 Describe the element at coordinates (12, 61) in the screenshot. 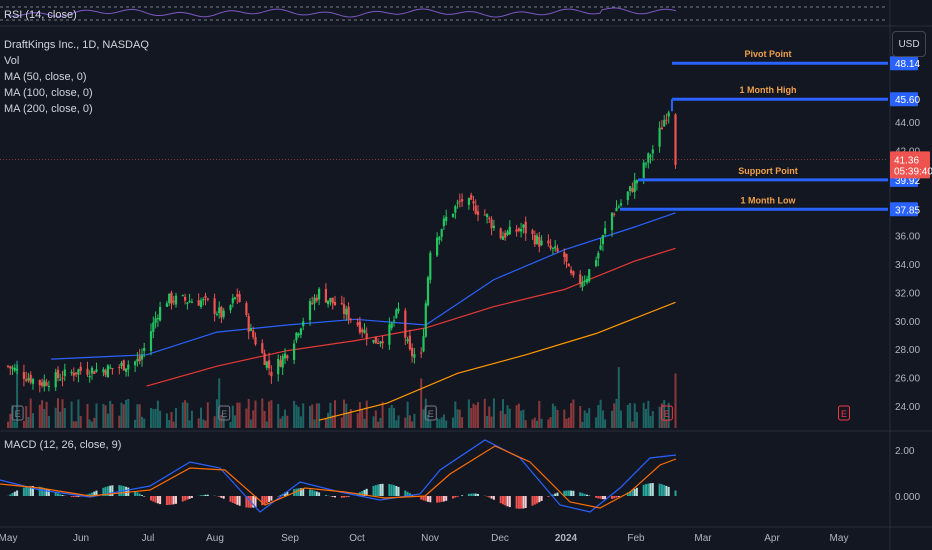

I see `volume-legend: Vol` at that location.